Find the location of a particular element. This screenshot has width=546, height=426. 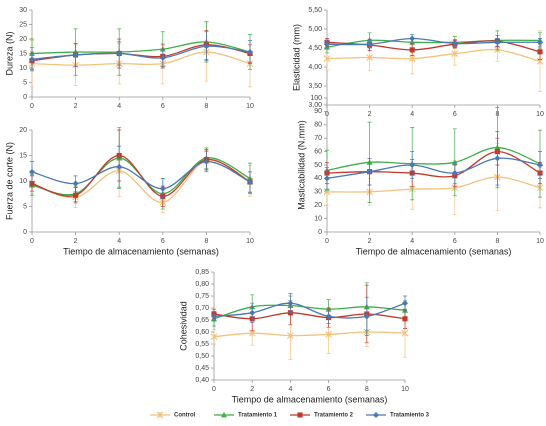

legend-label: Tratamiento 3 is located at coordinates (410, 416).